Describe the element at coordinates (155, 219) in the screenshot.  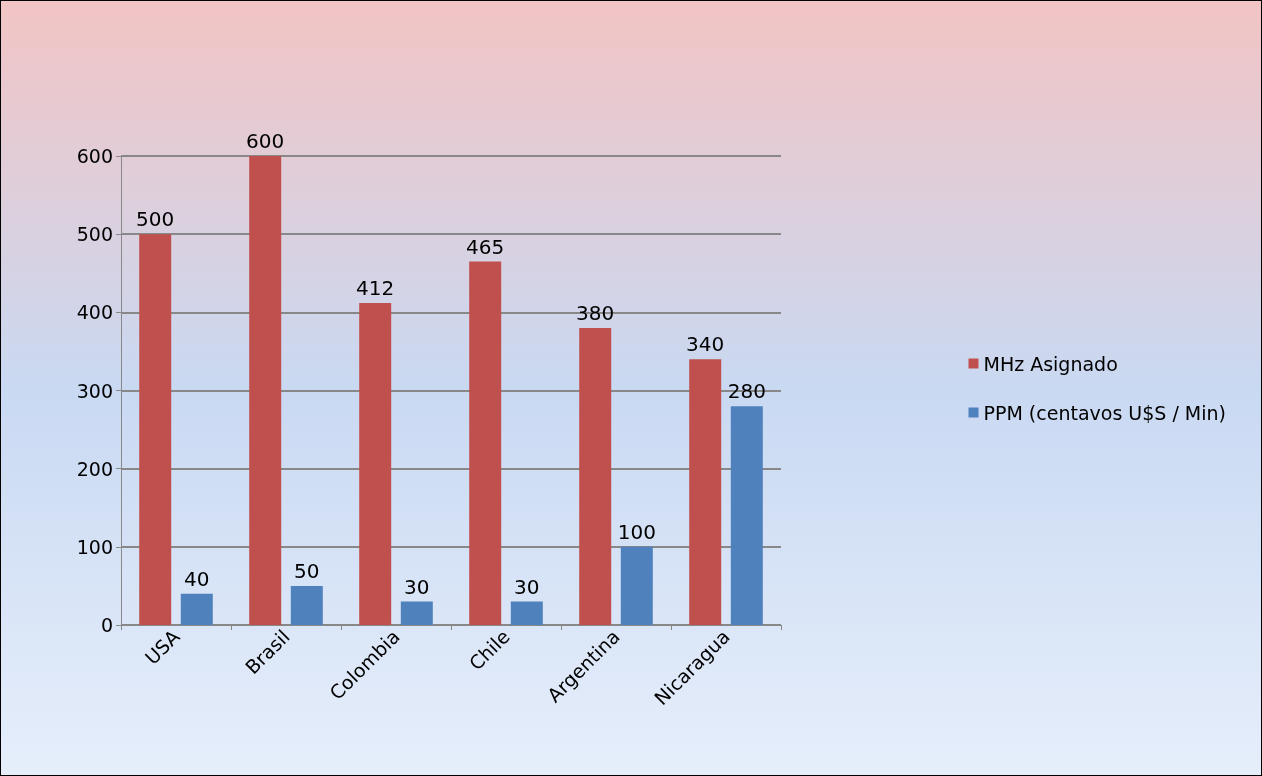
I see `data-label: 500` at that location.